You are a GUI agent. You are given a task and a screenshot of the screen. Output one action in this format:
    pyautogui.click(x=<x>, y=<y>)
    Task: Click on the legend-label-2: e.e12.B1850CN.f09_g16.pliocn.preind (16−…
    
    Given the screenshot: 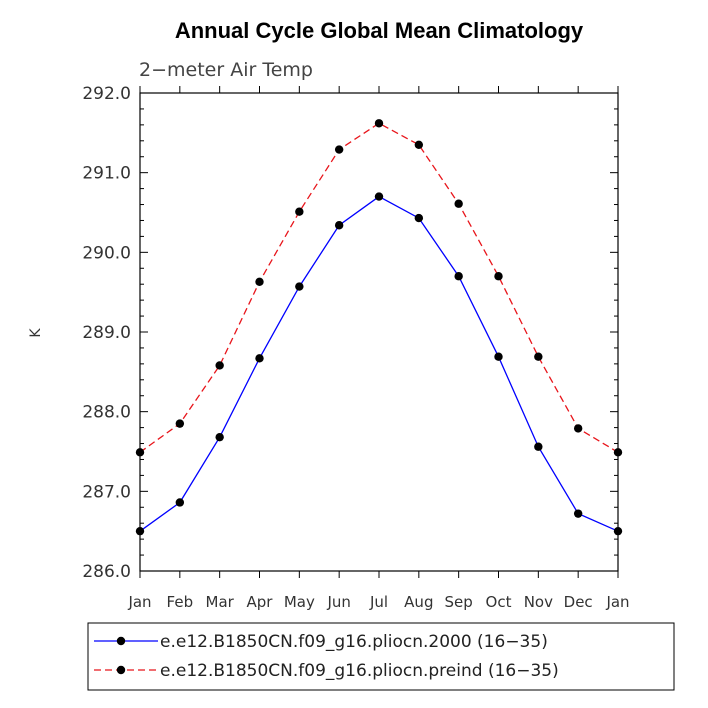 What is the action you would take?
    pyautogui.click(x=359, y=671)
    